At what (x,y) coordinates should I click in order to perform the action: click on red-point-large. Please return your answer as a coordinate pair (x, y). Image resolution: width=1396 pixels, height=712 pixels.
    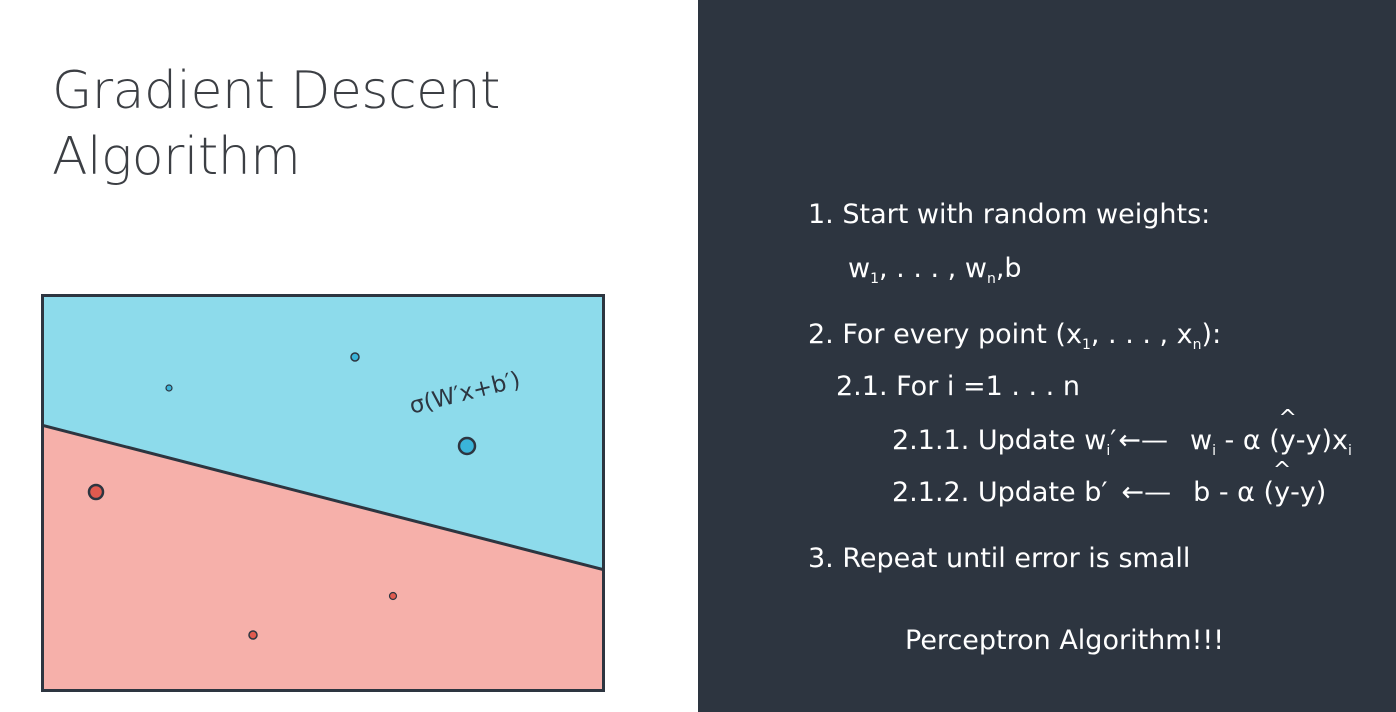
    Looking at the image, I should click on (96, 492).